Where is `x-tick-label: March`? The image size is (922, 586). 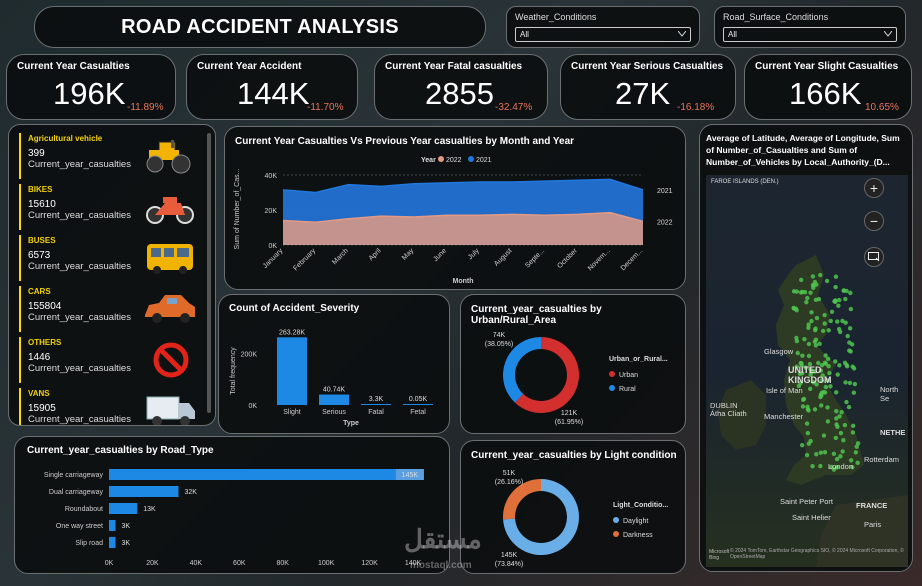
x-tick-label: March is located at coordinates (340, 256).